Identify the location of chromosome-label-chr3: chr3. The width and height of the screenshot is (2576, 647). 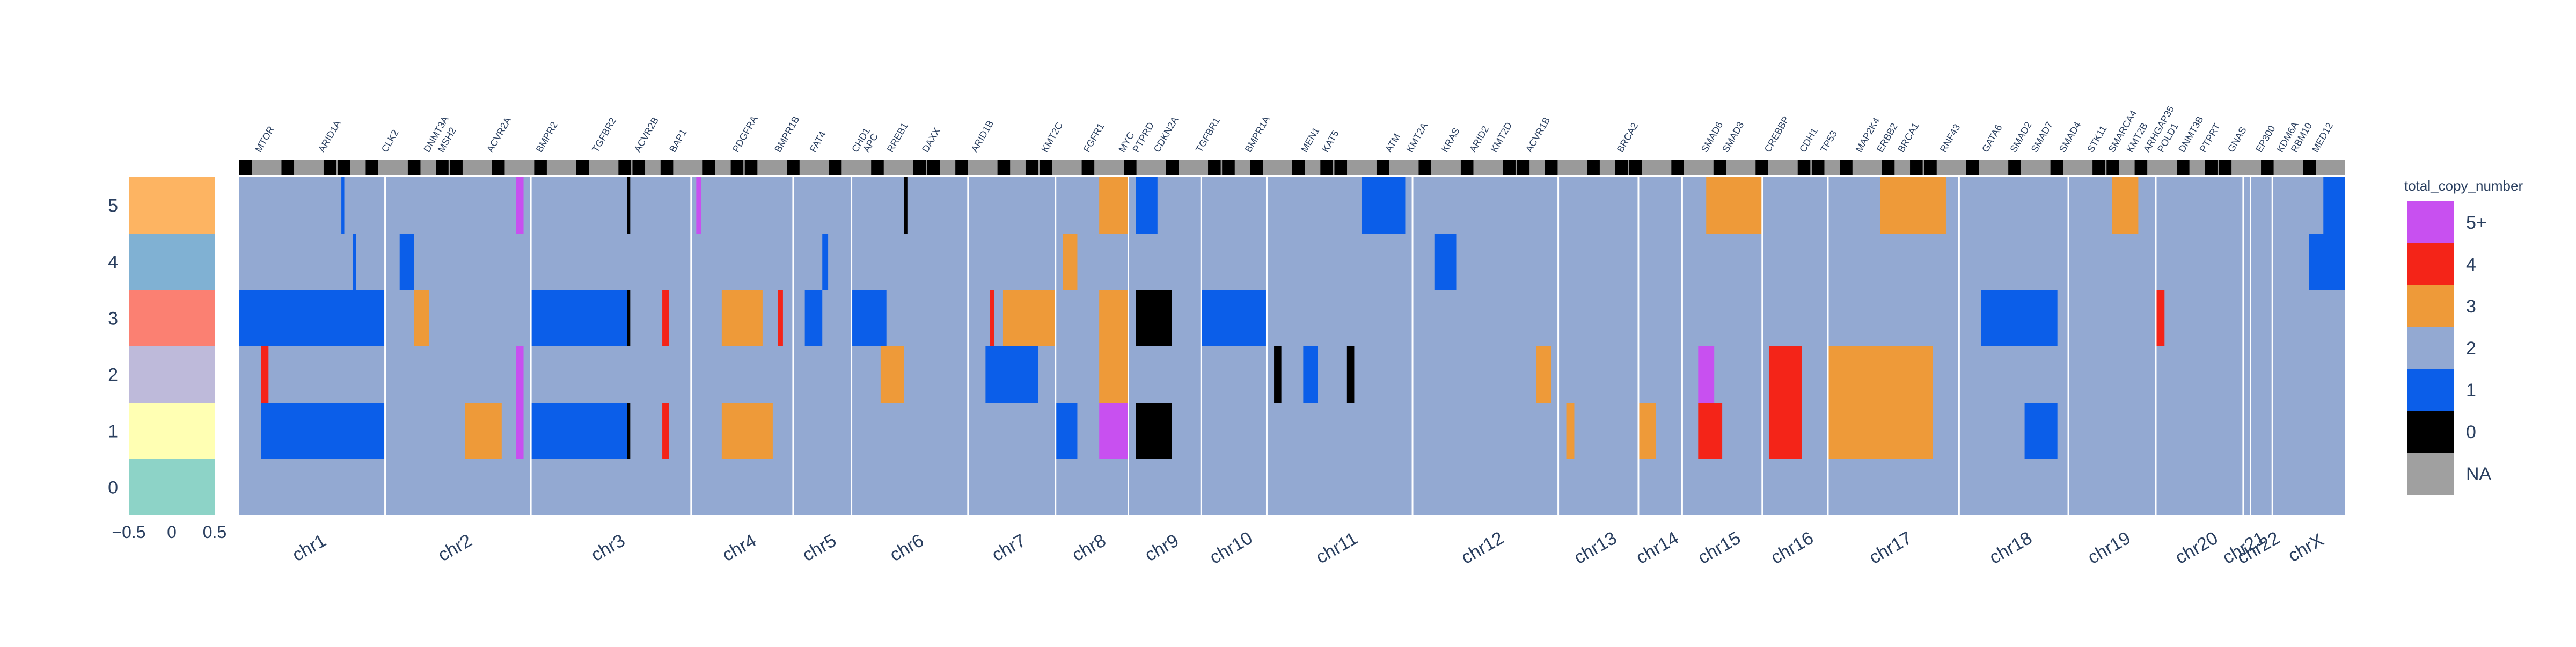
(608, 547).